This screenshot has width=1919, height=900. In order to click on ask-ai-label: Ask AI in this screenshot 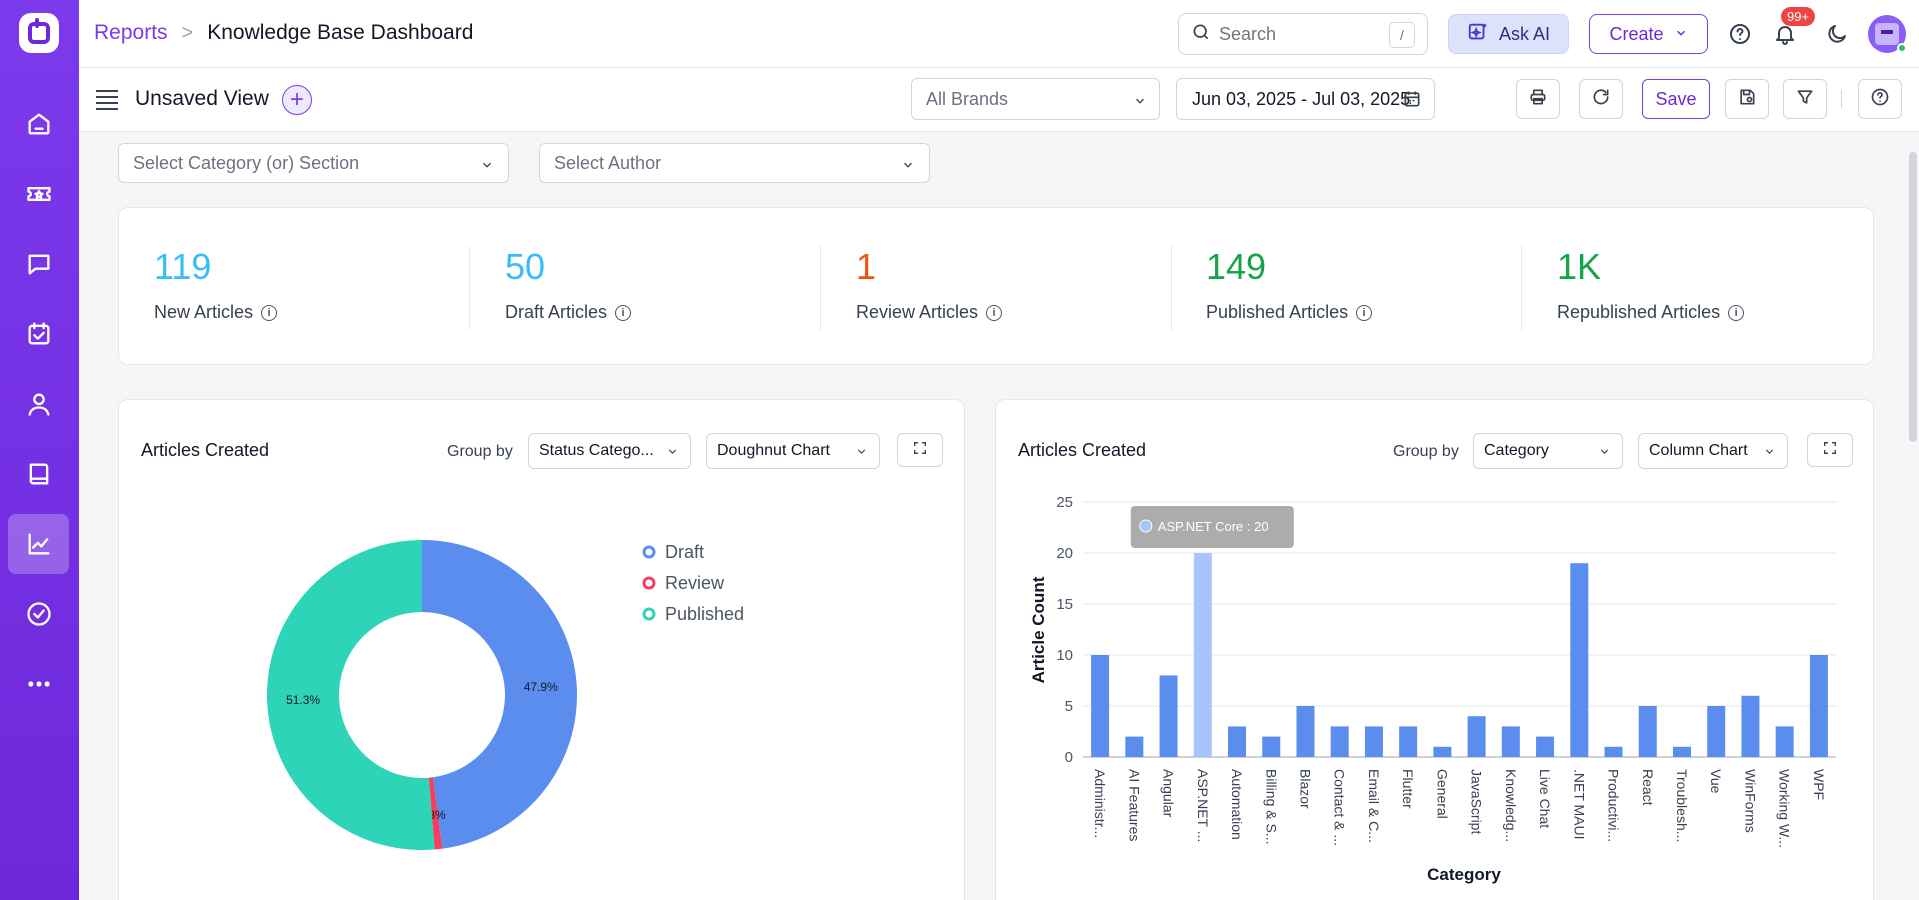, I will do `click(1524, 33)`.